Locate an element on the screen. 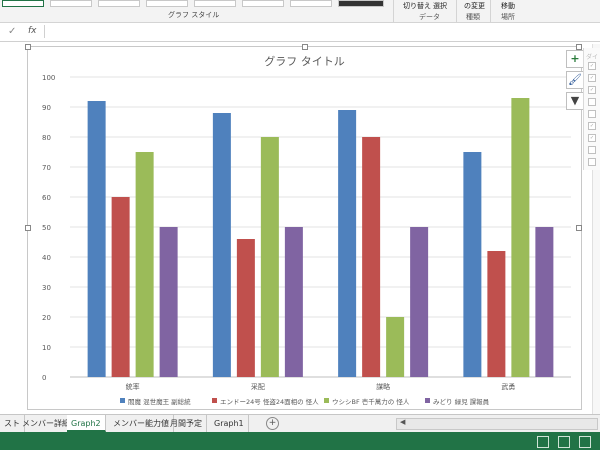 This screenshot has height=450, width=600. page-break-view-icon is located at coordinates (585, 442).